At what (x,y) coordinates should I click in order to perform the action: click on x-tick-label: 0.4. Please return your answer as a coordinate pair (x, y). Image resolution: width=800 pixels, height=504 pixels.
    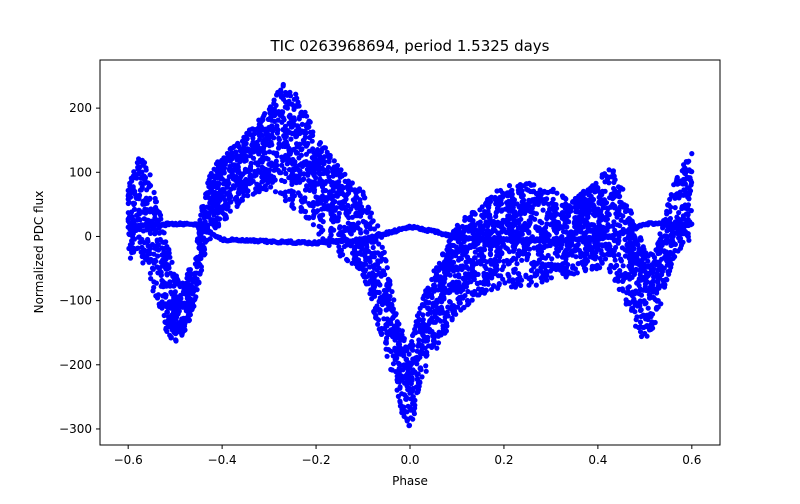
    Looking at the image, I should click on (597, 460).